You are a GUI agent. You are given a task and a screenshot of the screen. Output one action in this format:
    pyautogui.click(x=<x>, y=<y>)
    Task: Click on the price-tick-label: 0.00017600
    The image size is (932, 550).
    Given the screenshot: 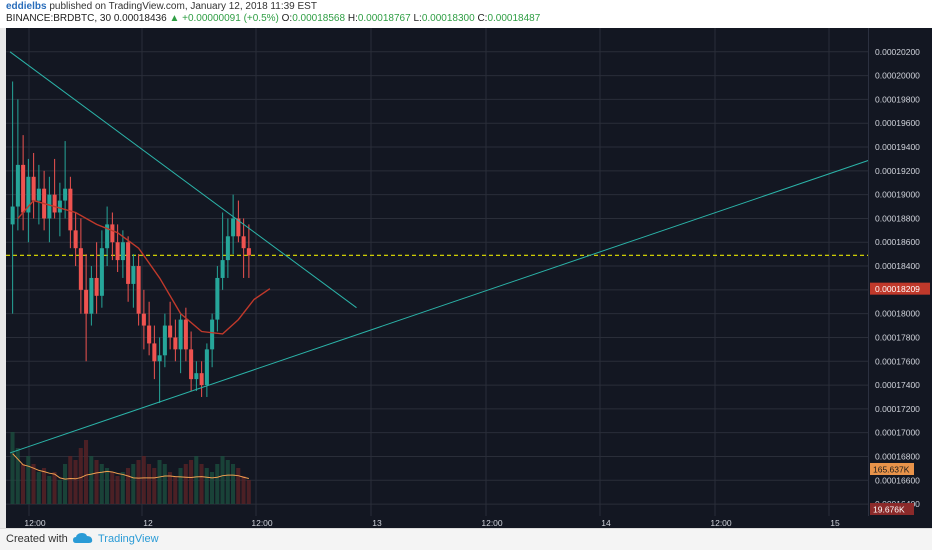 What is the action you would take?
    pyautogui.click(x=897, y=361)
    